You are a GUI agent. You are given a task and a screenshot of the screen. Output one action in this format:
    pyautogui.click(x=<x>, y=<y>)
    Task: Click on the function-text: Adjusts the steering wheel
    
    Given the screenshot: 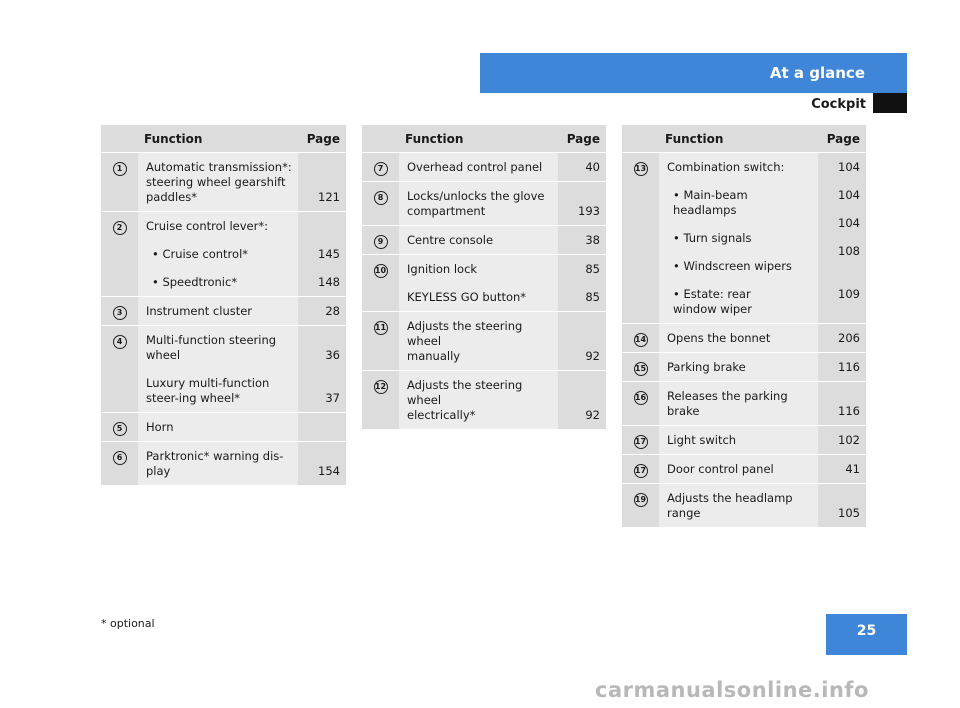 What is the action you would take?
    pyautogui.click(x=465, y=392)
    